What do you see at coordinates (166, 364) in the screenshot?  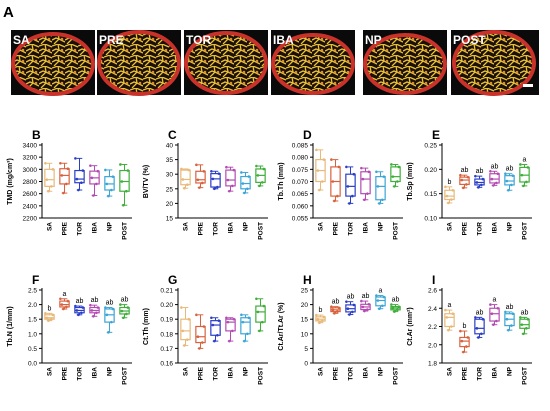 I see `y-tick-label: 0.16` at bounding box center [166, 364].